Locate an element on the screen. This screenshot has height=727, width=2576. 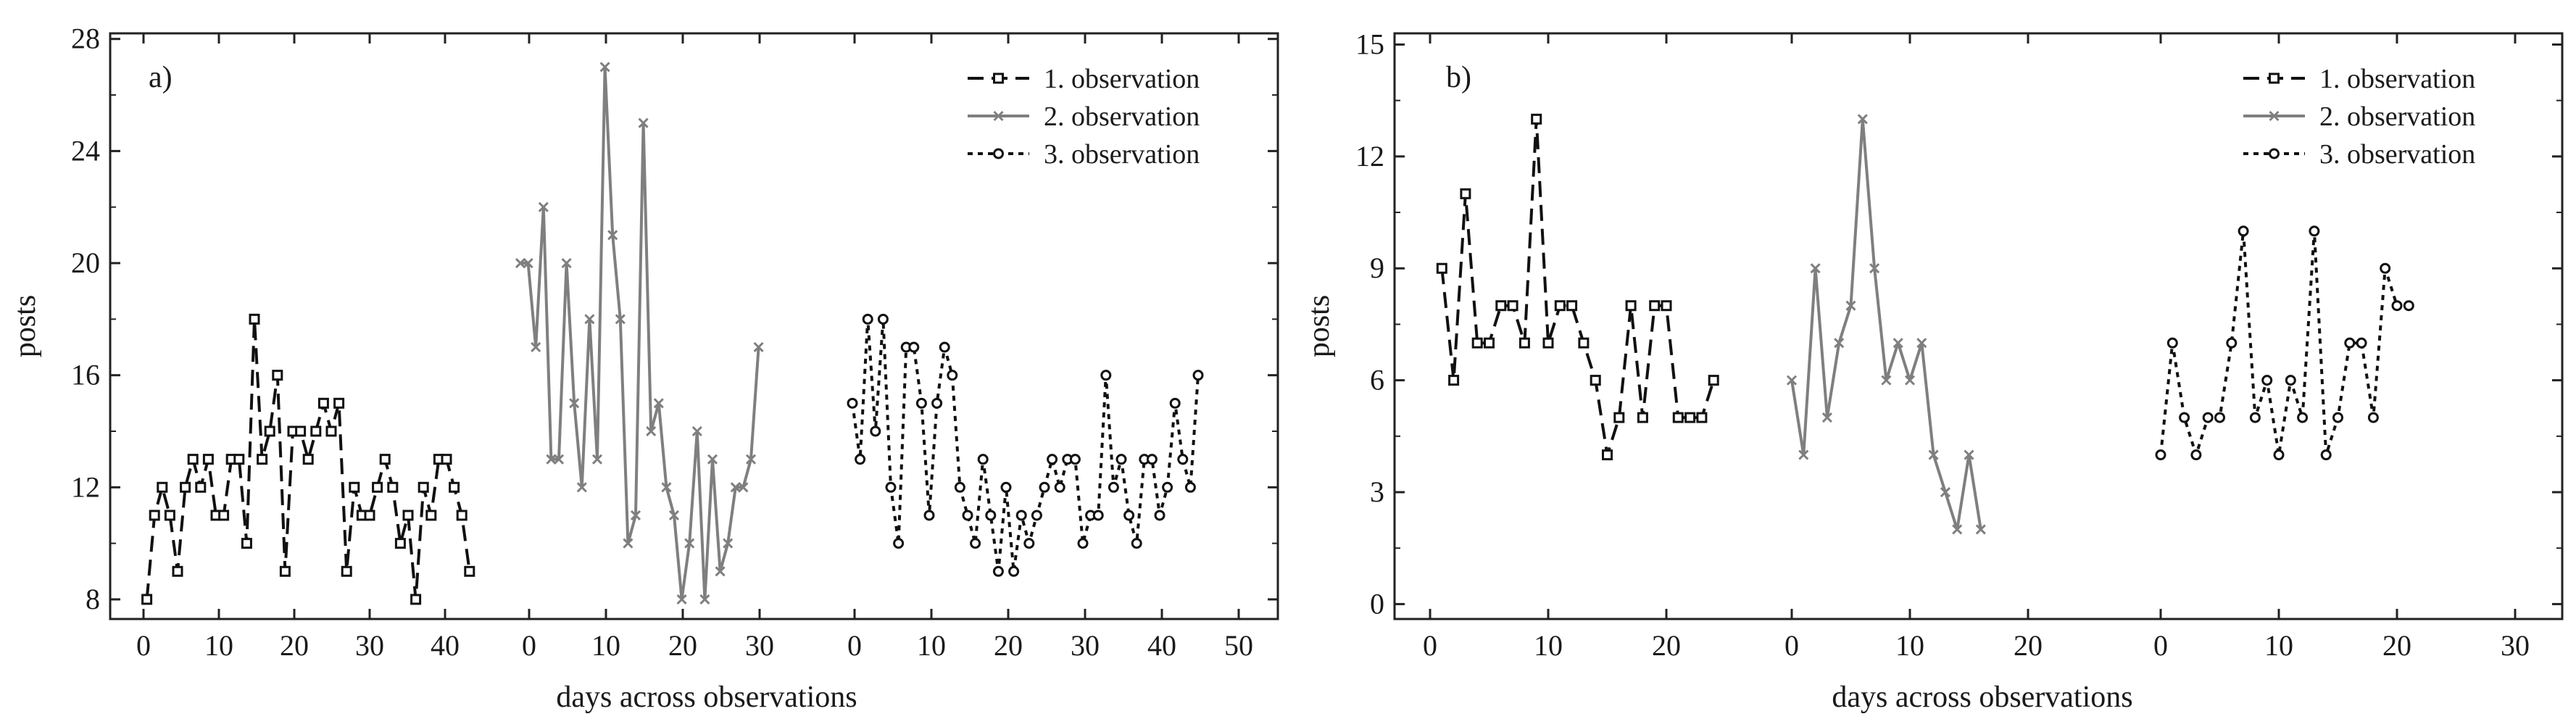
panel-label-a: a) is located at coordinates (161, 77).